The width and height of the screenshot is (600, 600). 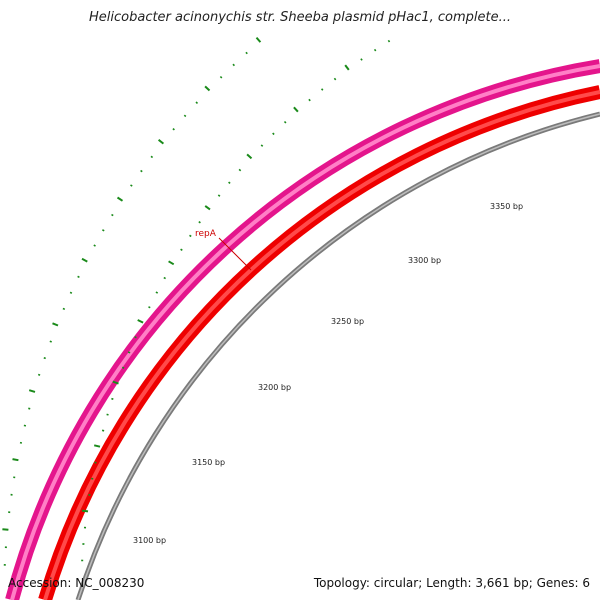 What do you see at coordinates (347, 321) in the screenshot?
I see `tick-label-3250: 3250 bp` at bounding box center [347, 321].